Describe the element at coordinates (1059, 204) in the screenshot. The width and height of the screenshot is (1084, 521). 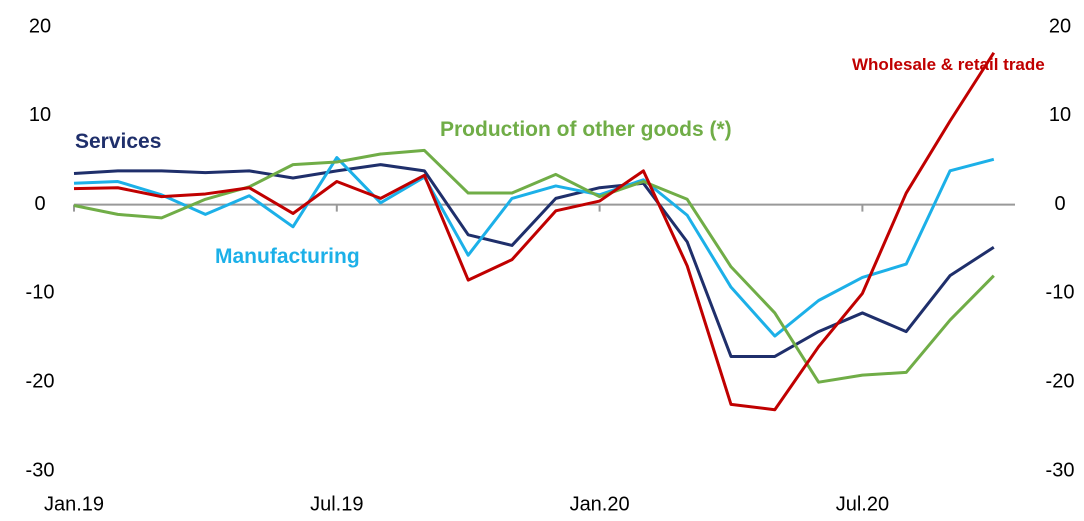
I see `y2-tick-label: 0` at that location.